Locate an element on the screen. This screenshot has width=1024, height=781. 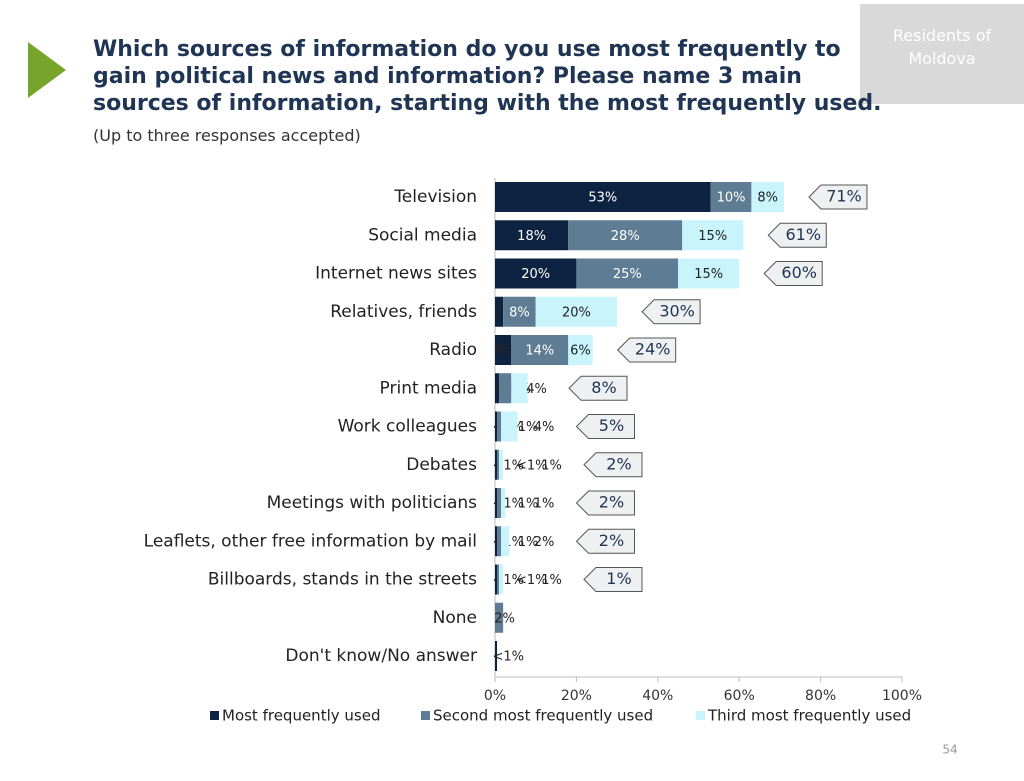
total-label: 30% is located at coordinates (677, 310).